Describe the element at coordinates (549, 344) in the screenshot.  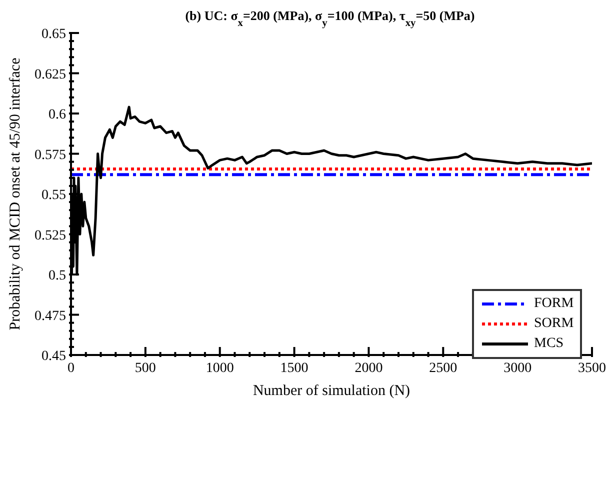
I see `legend-label: MCS` at that location.